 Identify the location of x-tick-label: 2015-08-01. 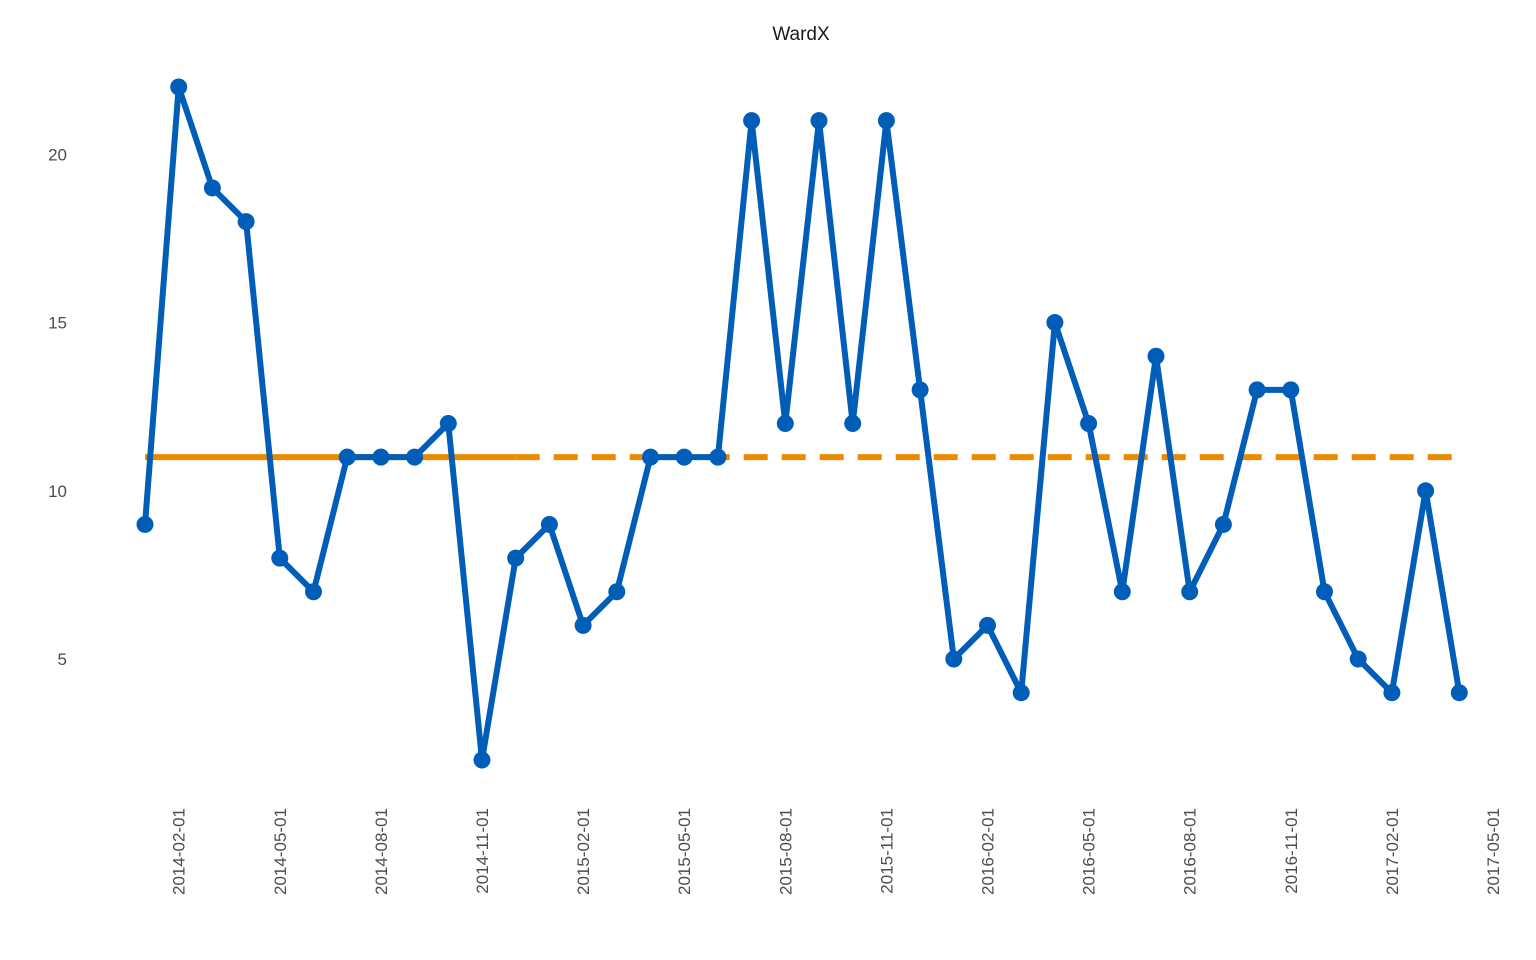
(785, 851).